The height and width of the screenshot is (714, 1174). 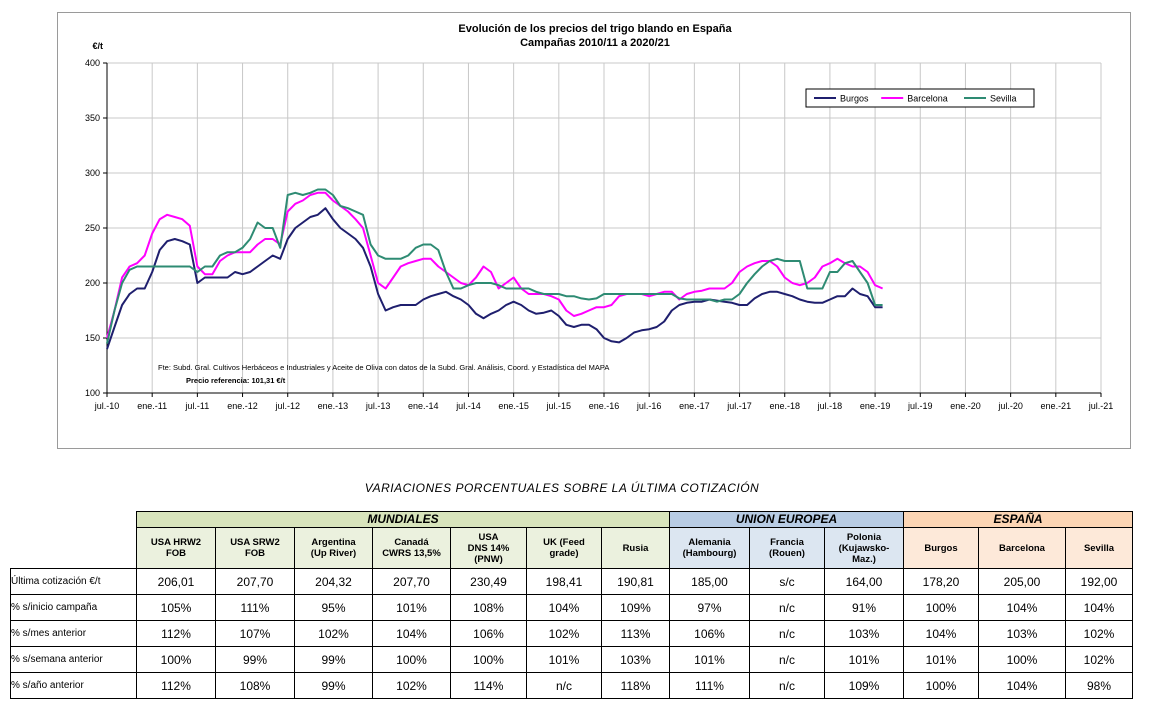 What do you see at coordinates (875, 406) in the screenshot?
I see `x-tick-label: ene.-19` at bounding box center [875, 406].